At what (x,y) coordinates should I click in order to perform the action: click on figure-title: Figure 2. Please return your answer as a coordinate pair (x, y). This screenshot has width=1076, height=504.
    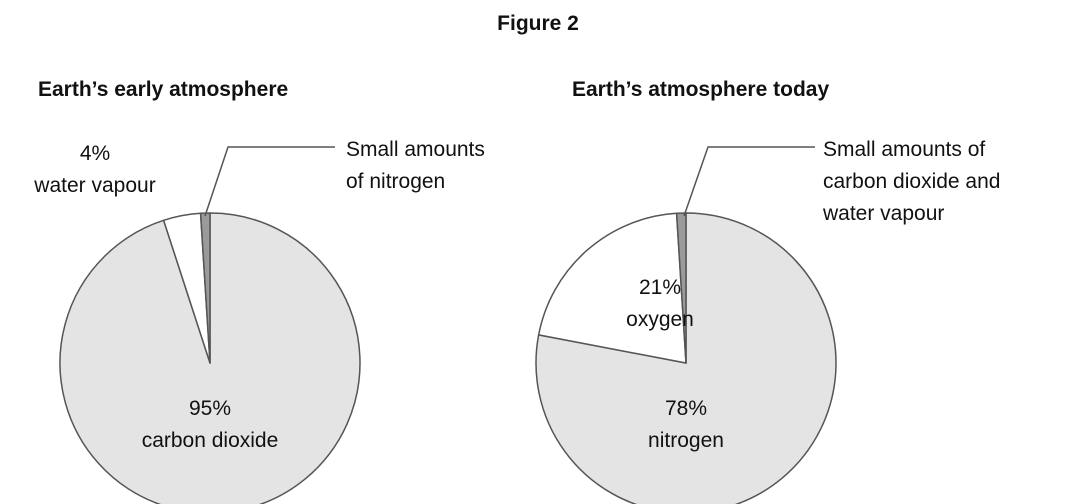
    Looking at the image, I should click on (538, 23).